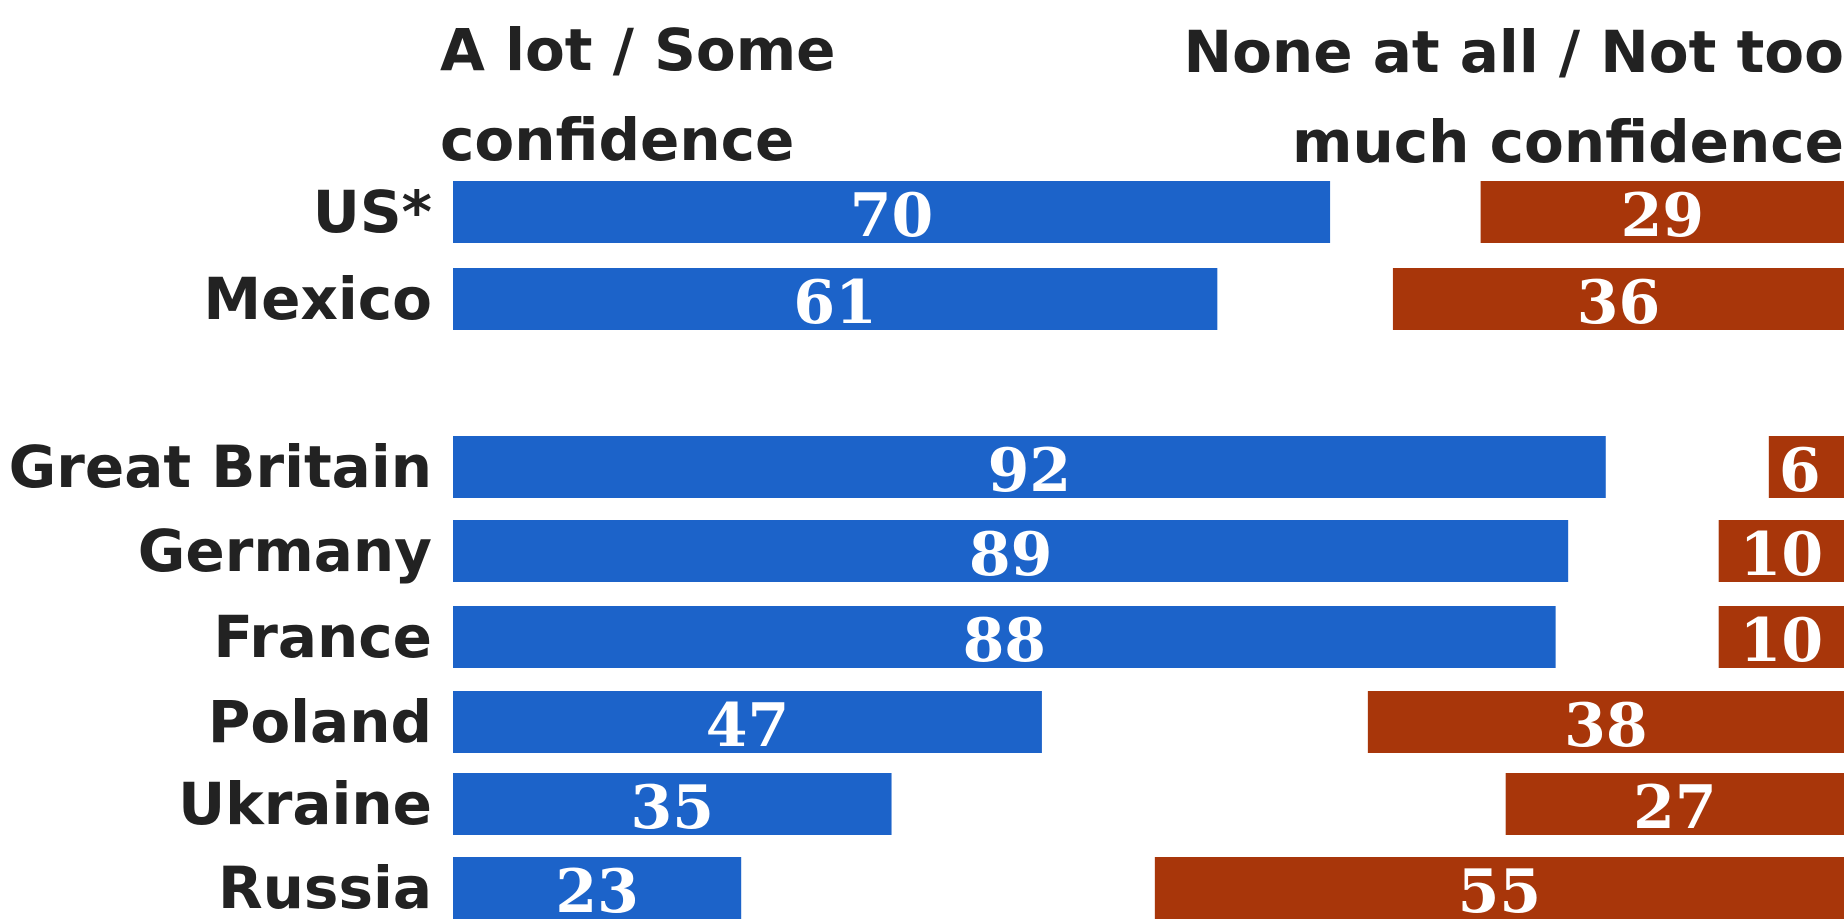 The width and height of the screenshot is (1844, 919). What do you see at coordinates (1005, 641) in the screenshot?
I see `value-confidence-france: 88` at bounding box center [1005, 641].